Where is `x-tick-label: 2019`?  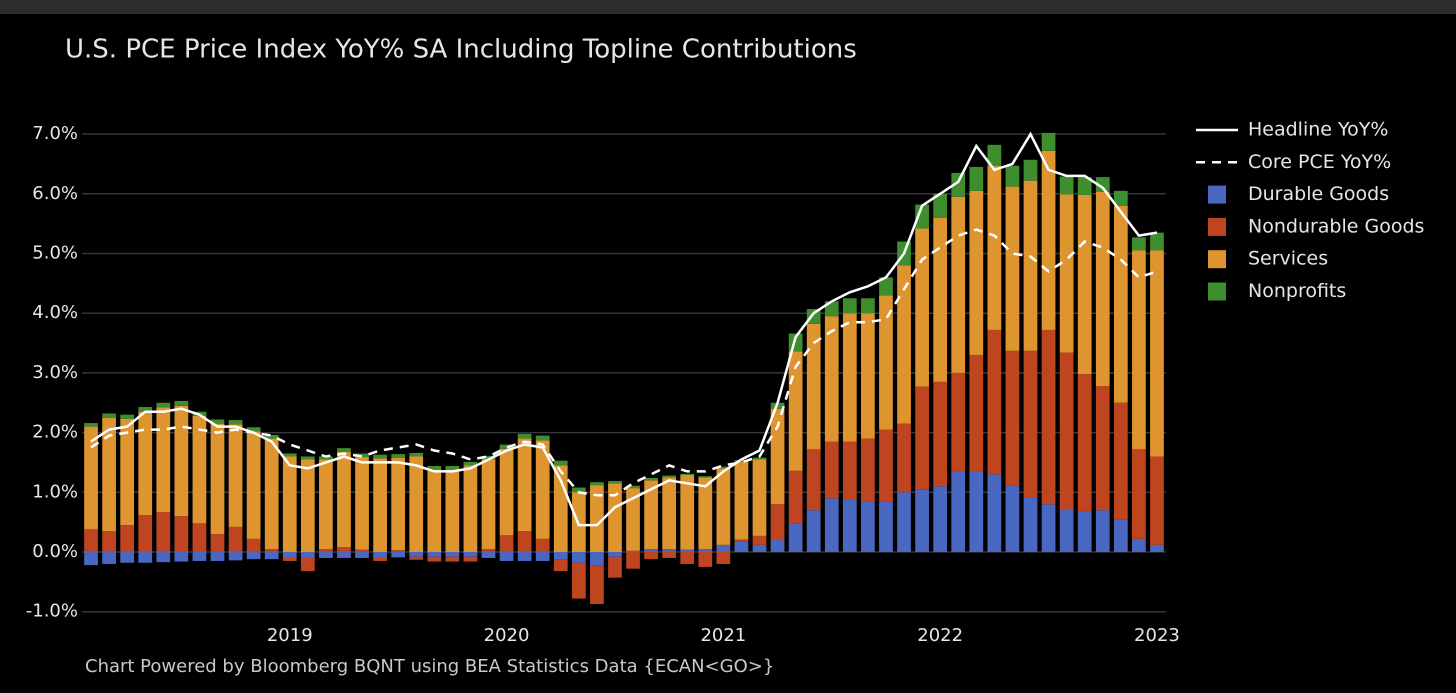 x-tick-label: 2019 is located at coordinates (290, 635).